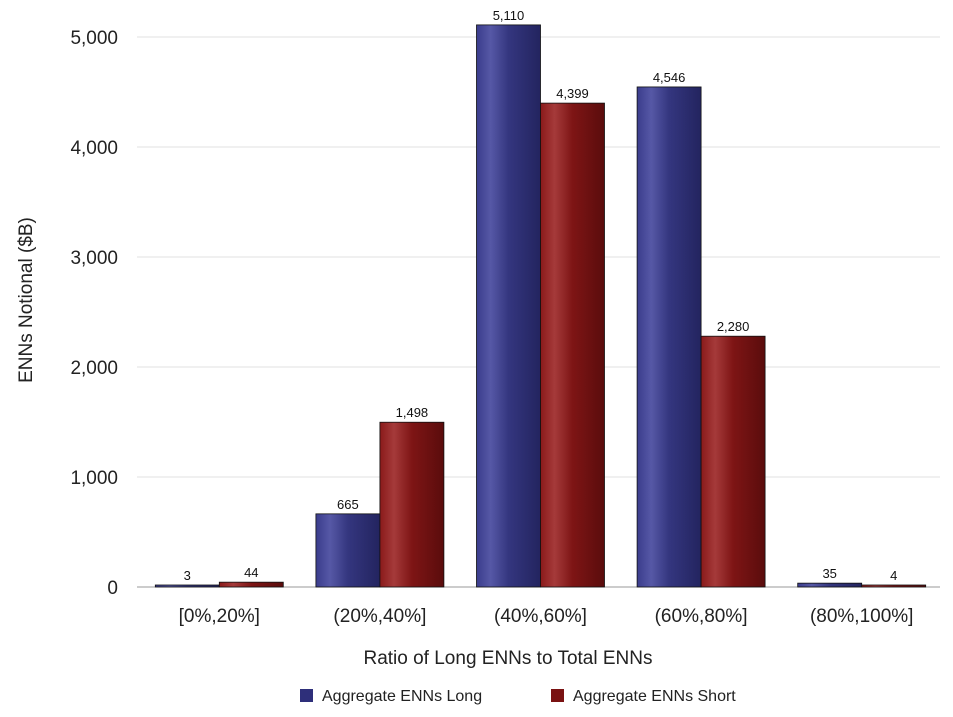 The height and width of the screenshot is (717, 953). Describe the element at coordinates (862, 616) in the screenshot. I see `x-tick-label: (80%,100%]` at that location.